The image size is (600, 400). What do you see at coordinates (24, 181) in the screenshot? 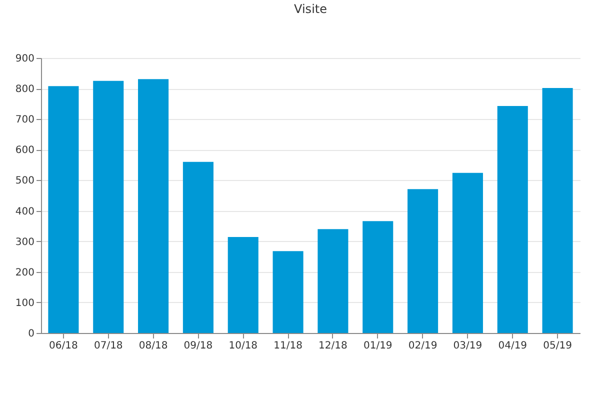
I see `y-tick-label: 500` at bounding box center [24, 181].